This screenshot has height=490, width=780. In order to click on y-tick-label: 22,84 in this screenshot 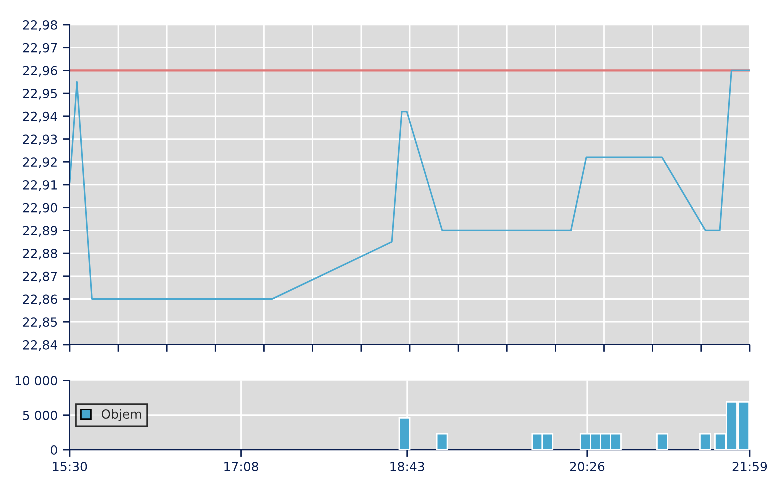, I will do `click(40, 346)`.